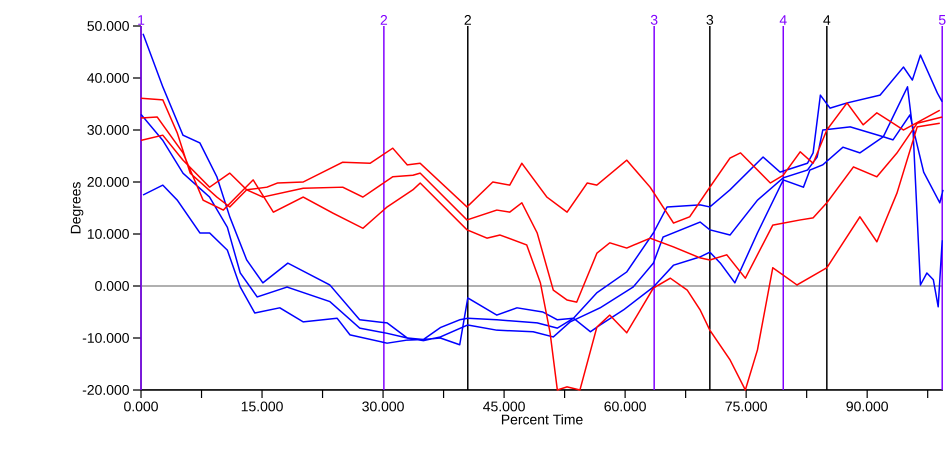 The height and width of the screenshot is (455, 947). What do you see at coordinates (504, 406) in the screenshot?
I see `x-tick-label: 45.000` at bounding box center [504, 406].